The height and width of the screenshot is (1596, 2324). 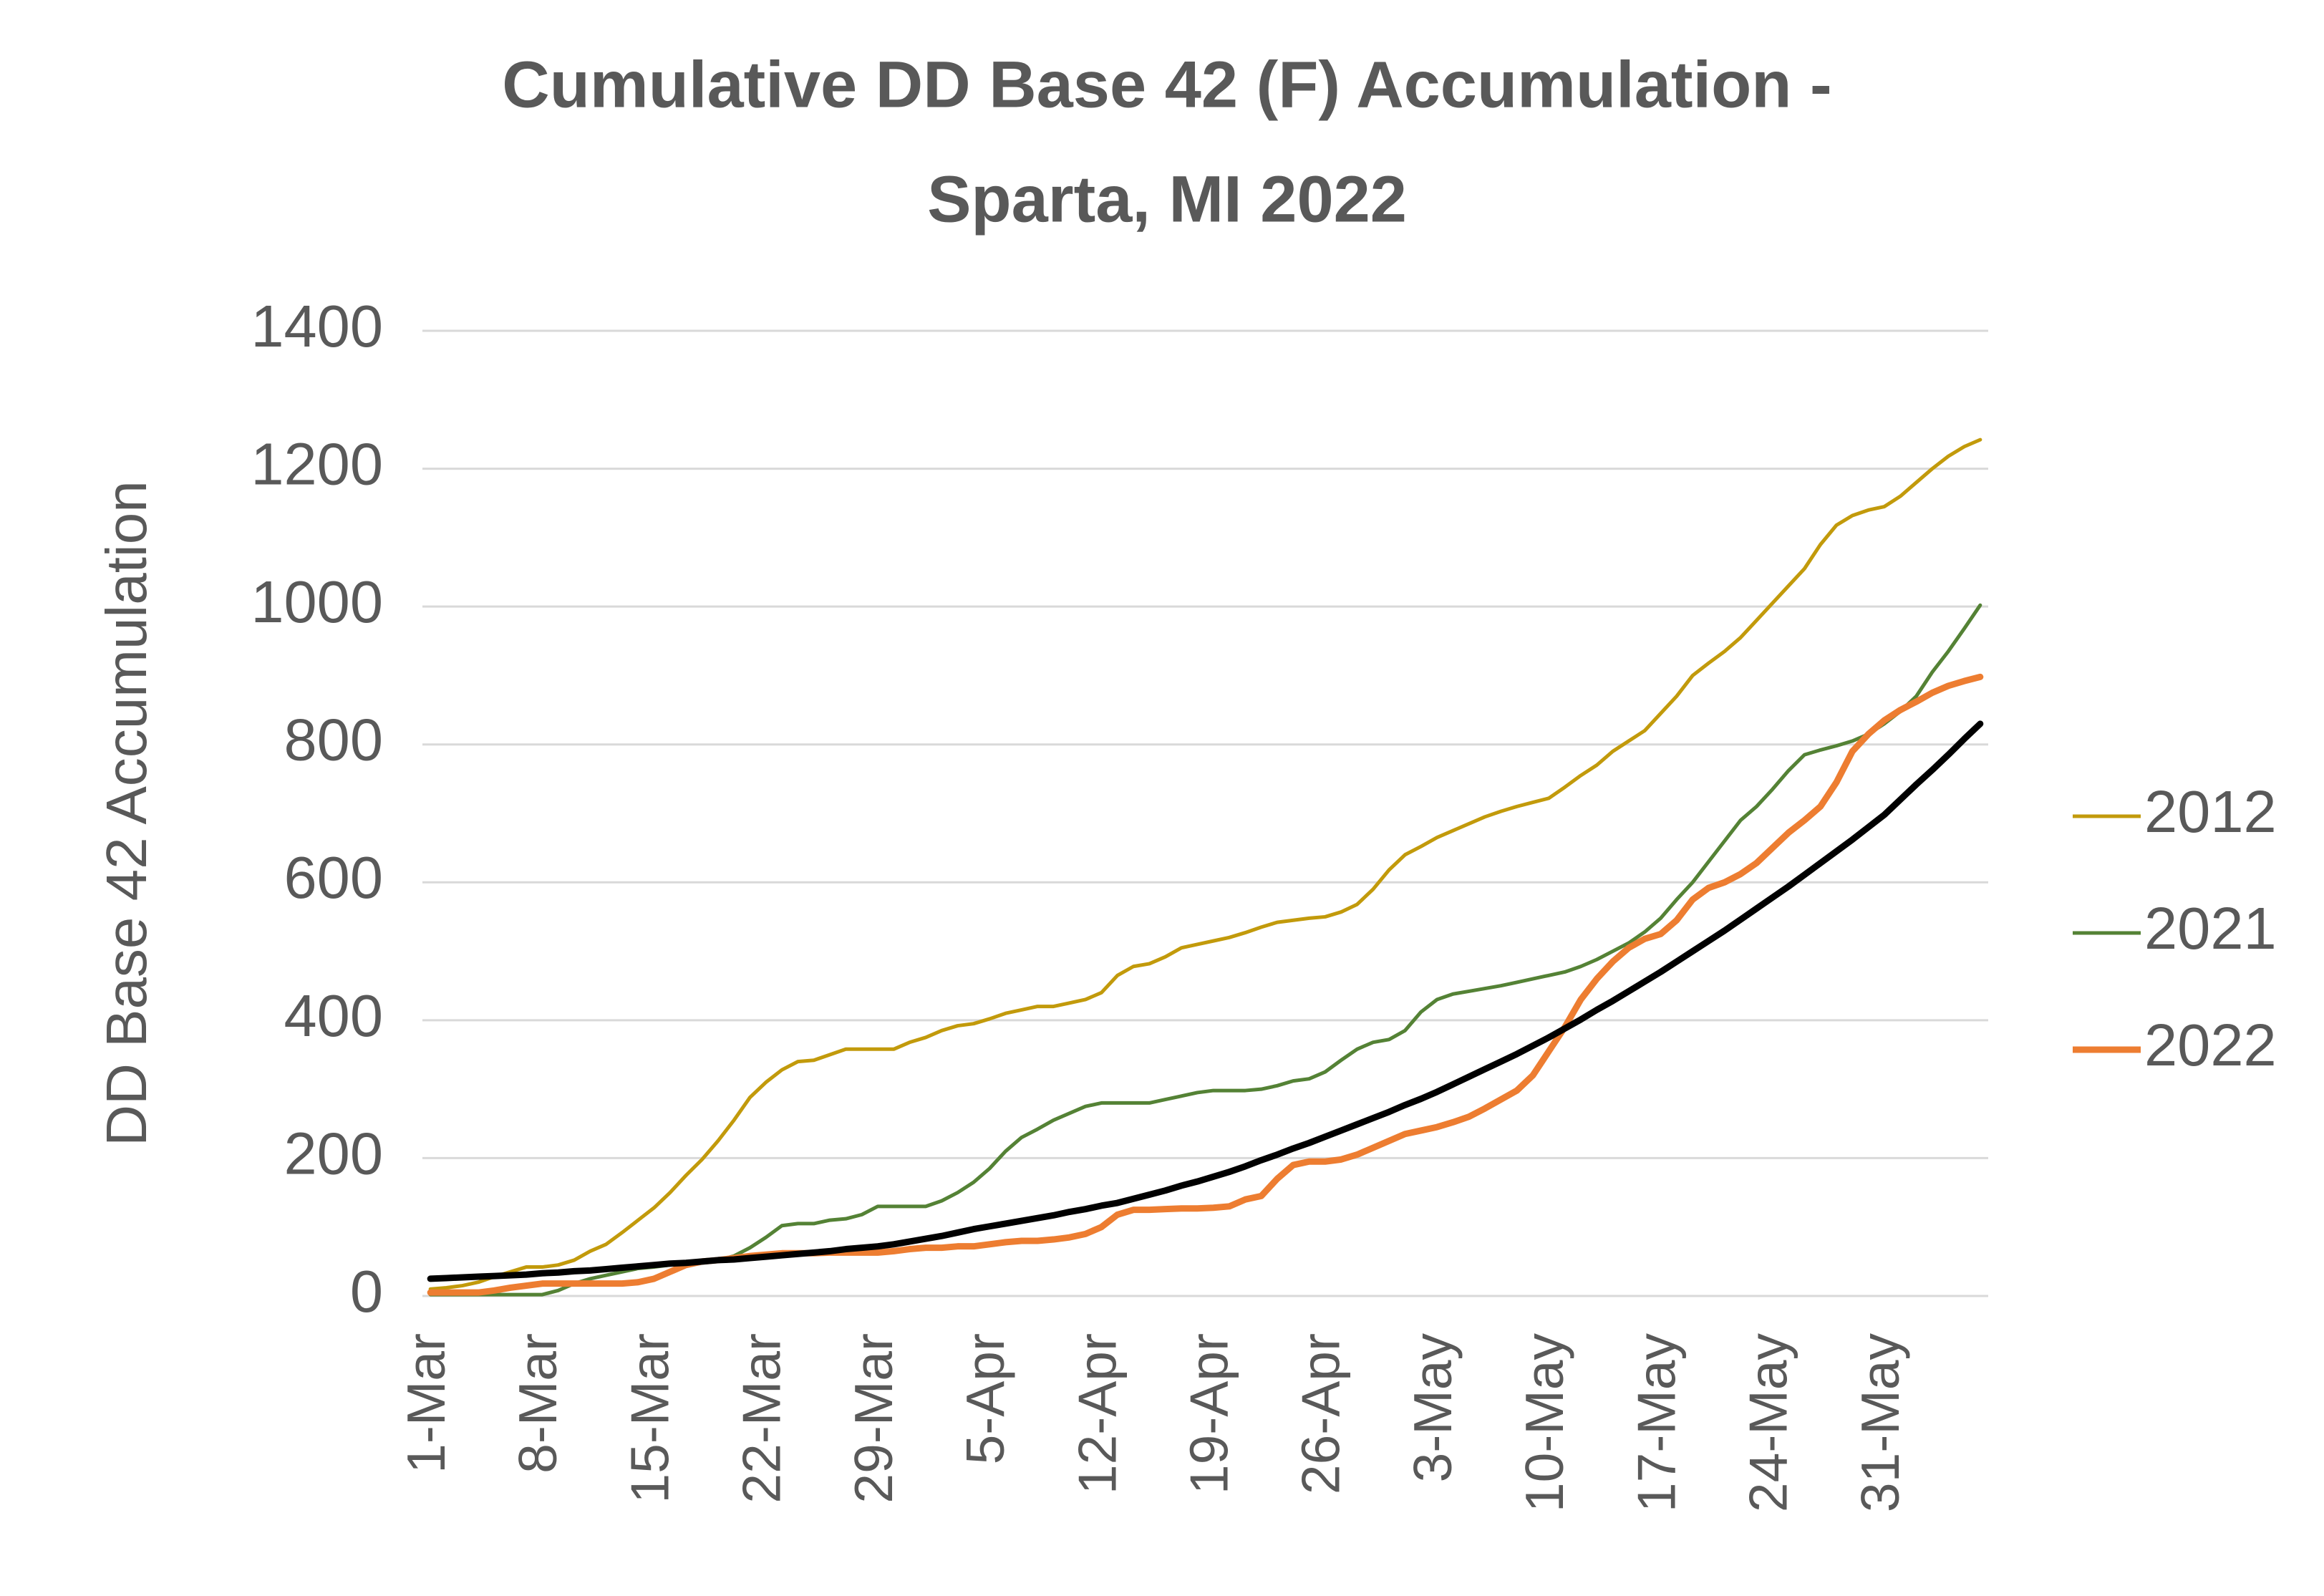 I want to click on y-axis-label: DD Base 42 Accumulation, so click(x=126, y=813).